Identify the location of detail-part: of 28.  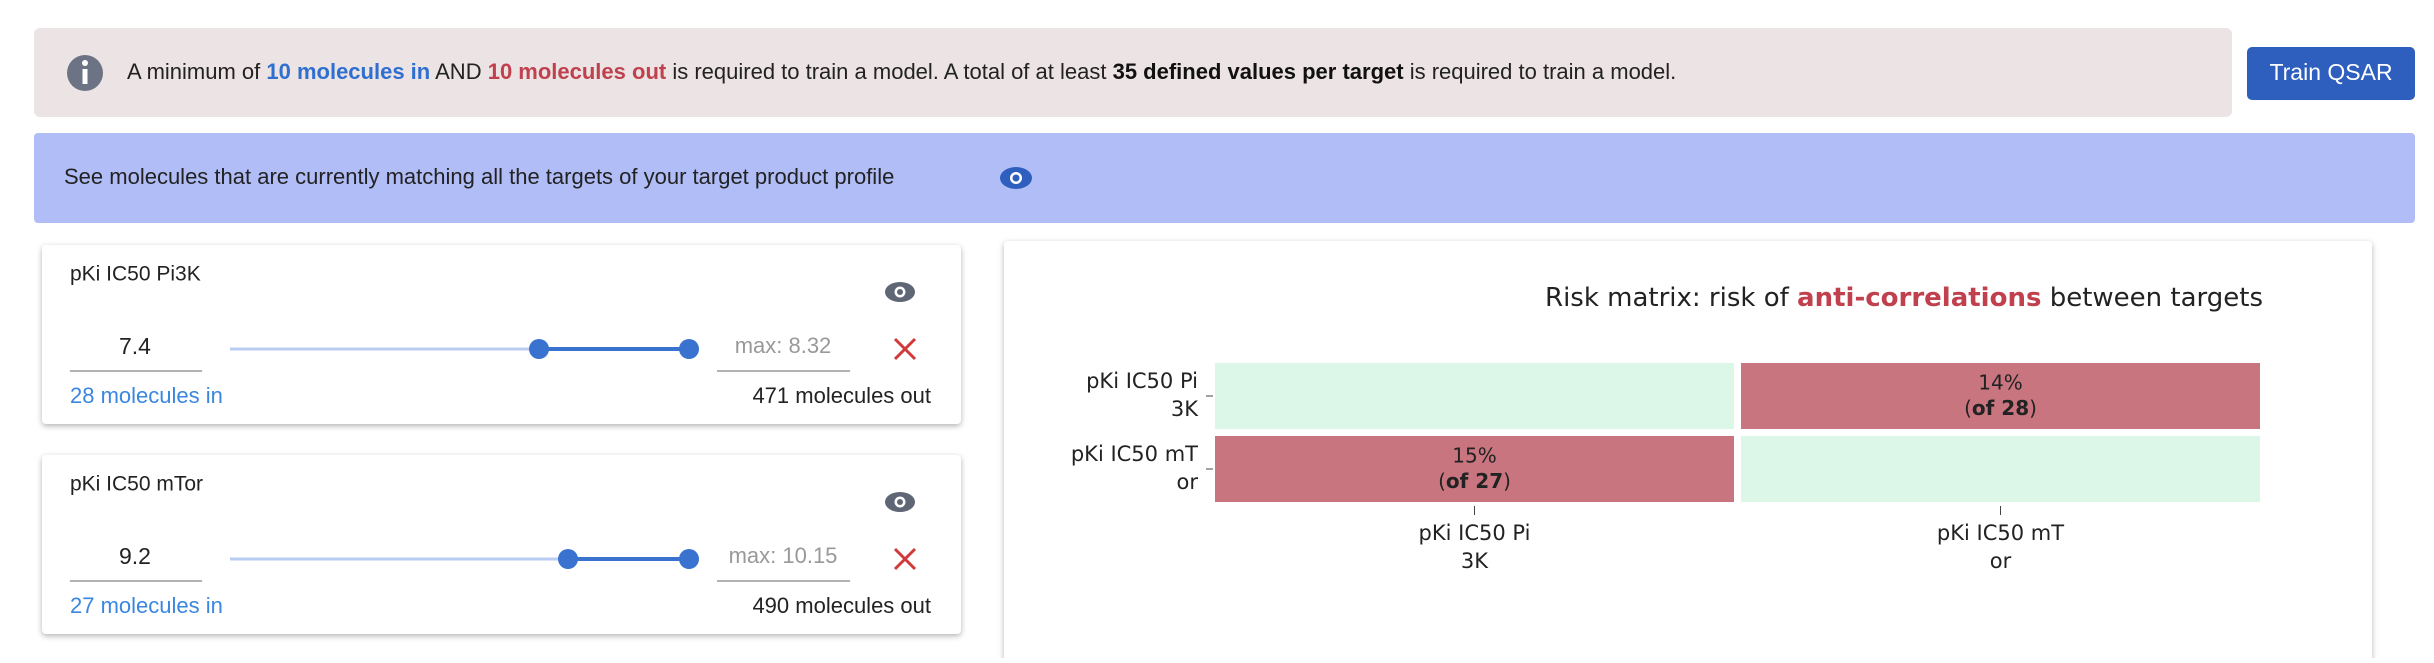
(2000, 408).